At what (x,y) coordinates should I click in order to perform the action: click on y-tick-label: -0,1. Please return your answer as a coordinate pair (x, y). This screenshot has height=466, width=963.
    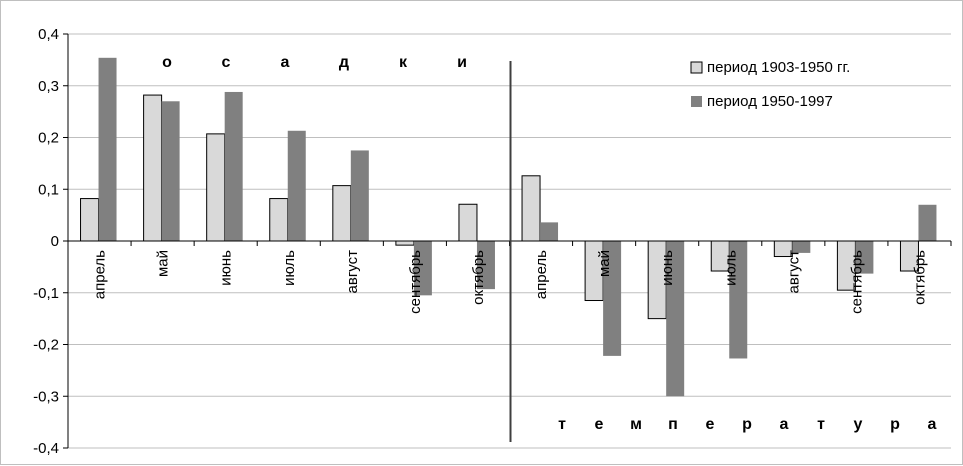
    Looking at the image, I should click on (46, 293).